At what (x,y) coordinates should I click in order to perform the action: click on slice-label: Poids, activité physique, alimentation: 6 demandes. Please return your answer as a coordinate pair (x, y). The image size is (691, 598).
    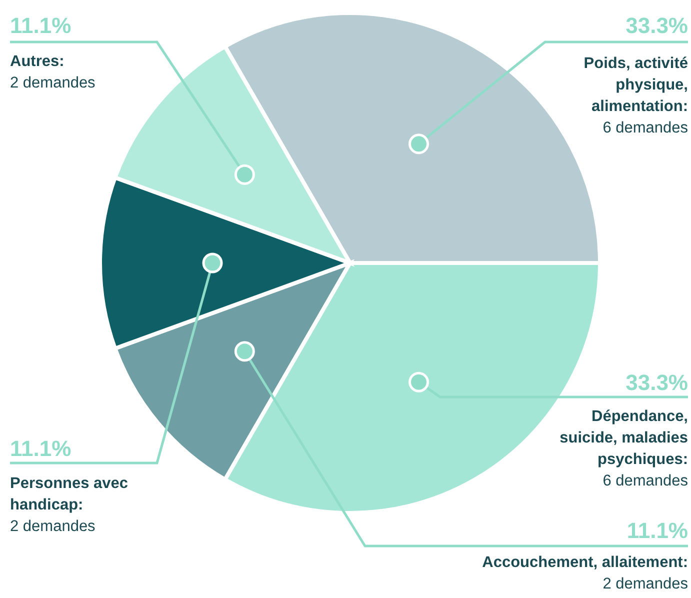
    Looking at the image, I should click on (636, 95).